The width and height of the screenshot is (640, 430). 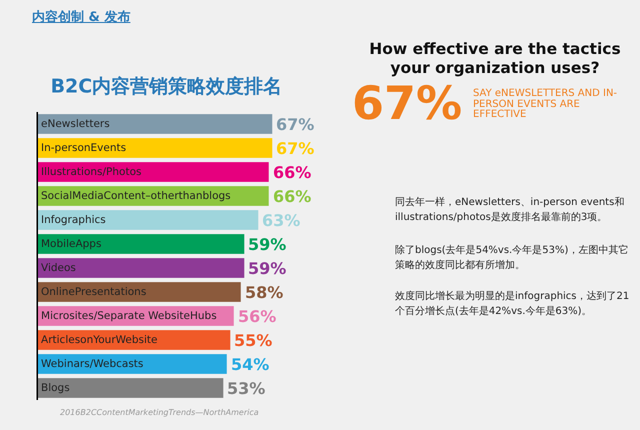 I want to click on text: 同去年一样，eNewsletters、in-person events和illustrations/photos是效度排名最靠前的3项。, so click(x=510, y=210).